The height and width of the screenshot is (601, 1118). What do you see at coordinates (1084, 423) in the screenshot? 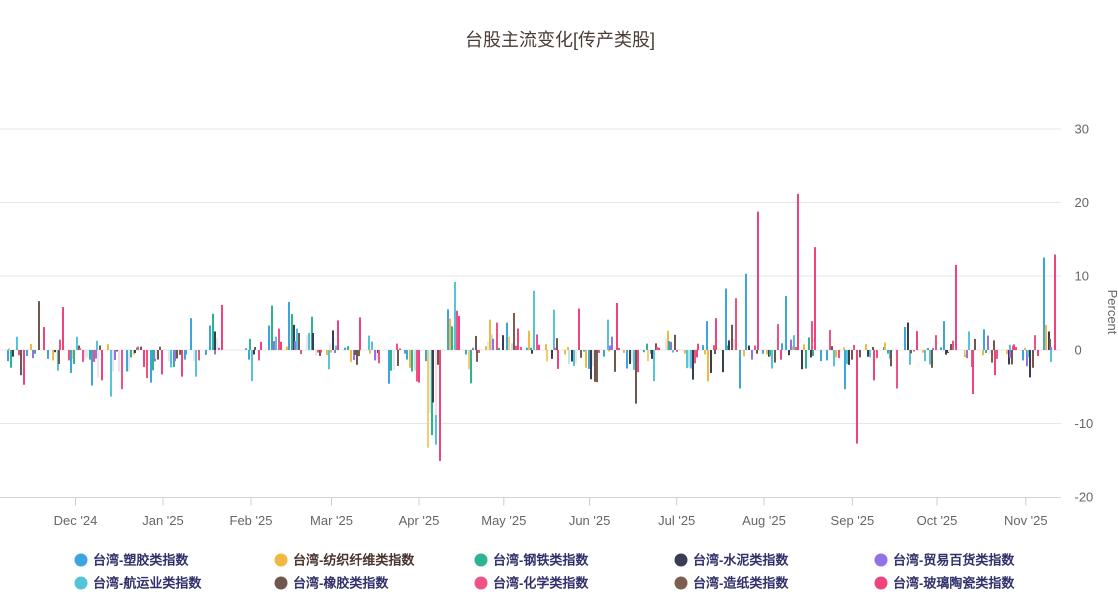
I see `svg-text: -10` at bounding box center [1084, 423].